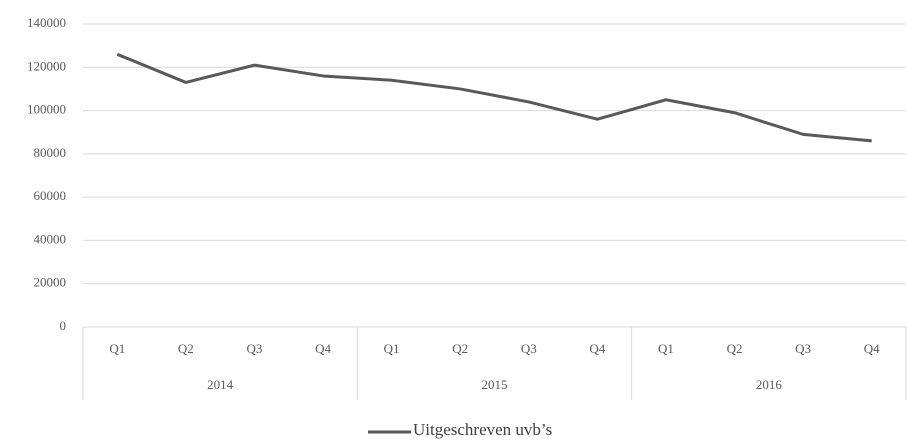 Image resolution: width=907 pixels, height=440 pixels. What do you see at coordinates (50, 195) in the screenshot?
I see `y-tick-label: 60000` at bounding box center [50, 195].